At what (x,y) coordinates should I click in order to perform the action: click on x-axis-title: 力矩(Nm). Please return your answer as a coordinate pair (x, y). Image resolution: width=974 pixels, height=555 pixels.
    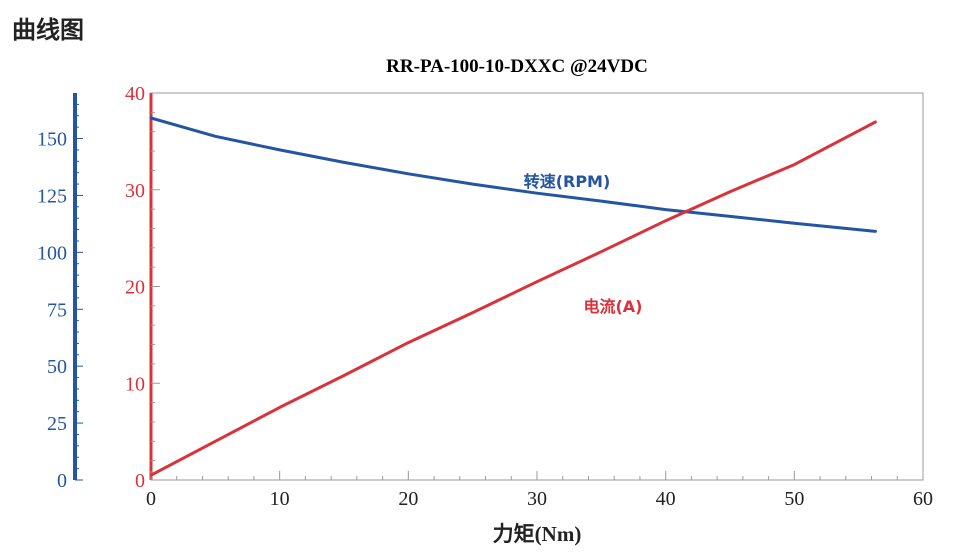
    Looking at the image, I should click on (537, 534).